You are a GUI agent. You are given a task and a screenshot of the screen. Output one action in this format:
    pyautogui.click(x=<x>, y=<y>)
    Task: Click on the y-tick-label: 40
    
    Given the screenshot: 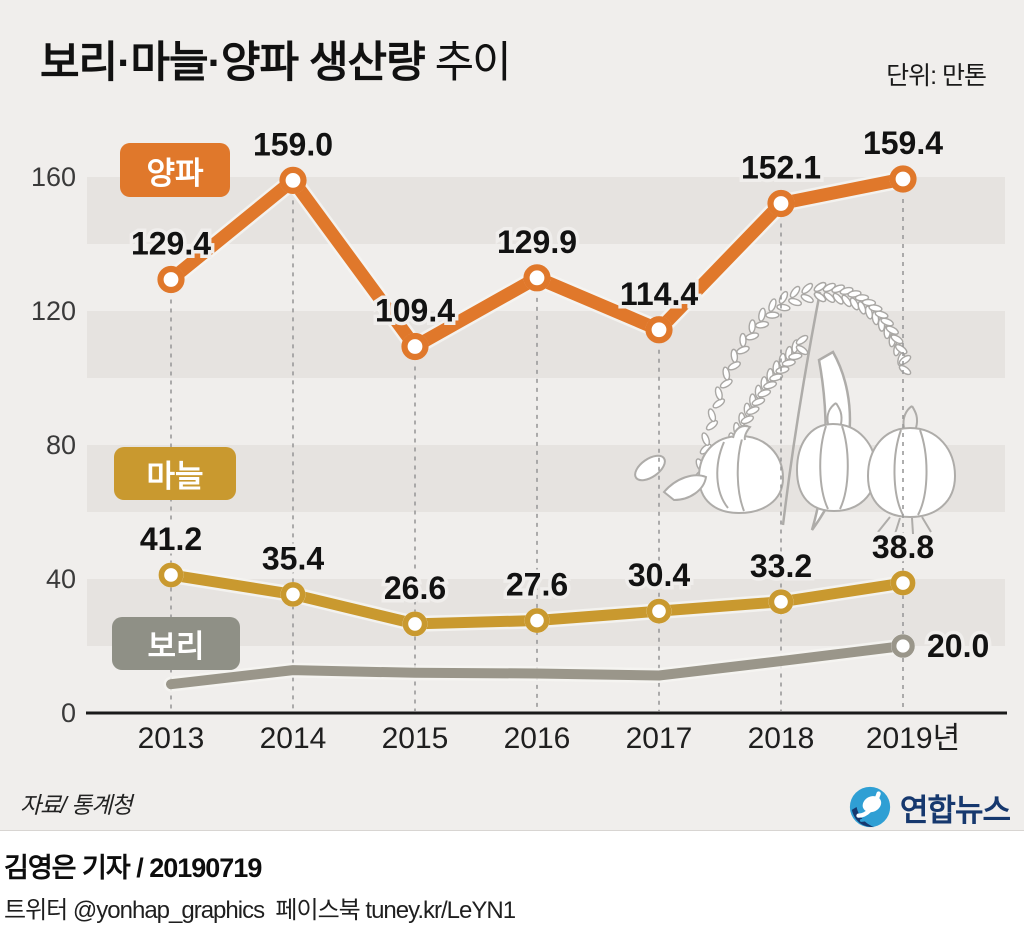 What is the action you would take?
    pyautogui.click(x=61, y=579)
    